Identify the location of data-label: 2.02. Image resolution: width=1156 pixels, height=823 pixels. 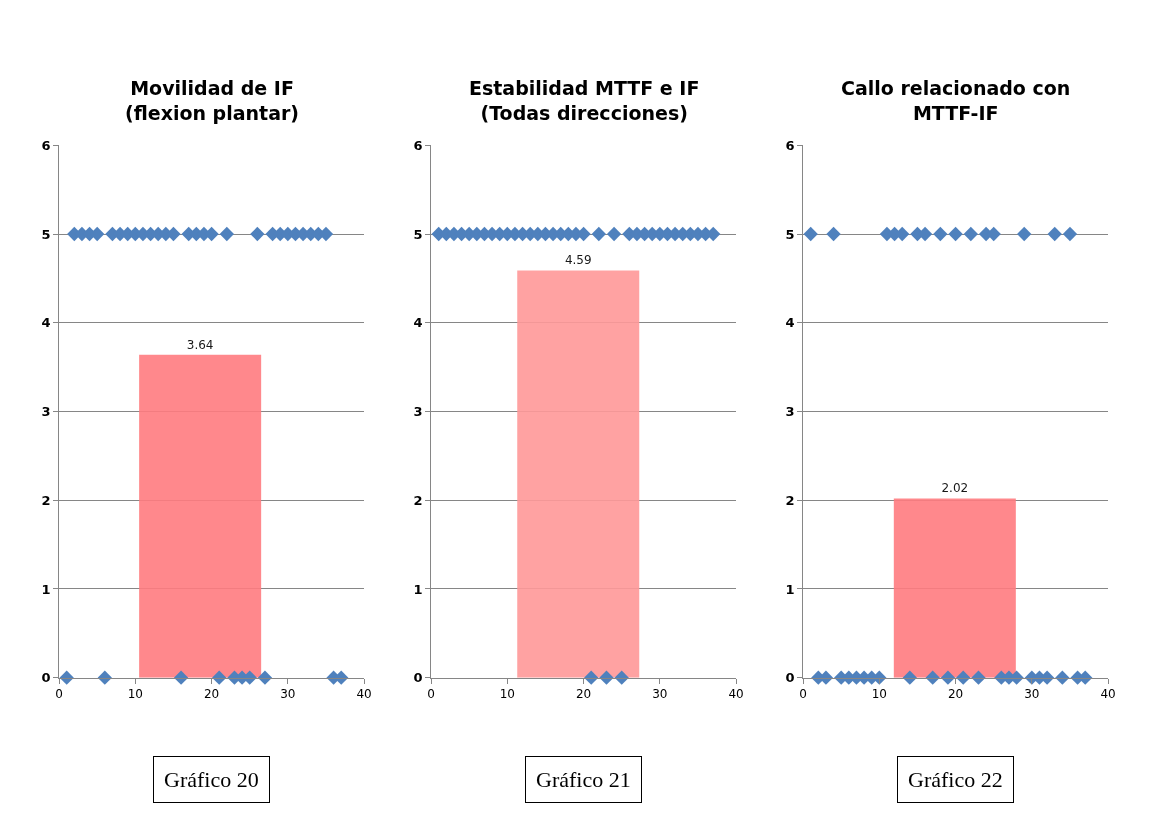
(955, 488).